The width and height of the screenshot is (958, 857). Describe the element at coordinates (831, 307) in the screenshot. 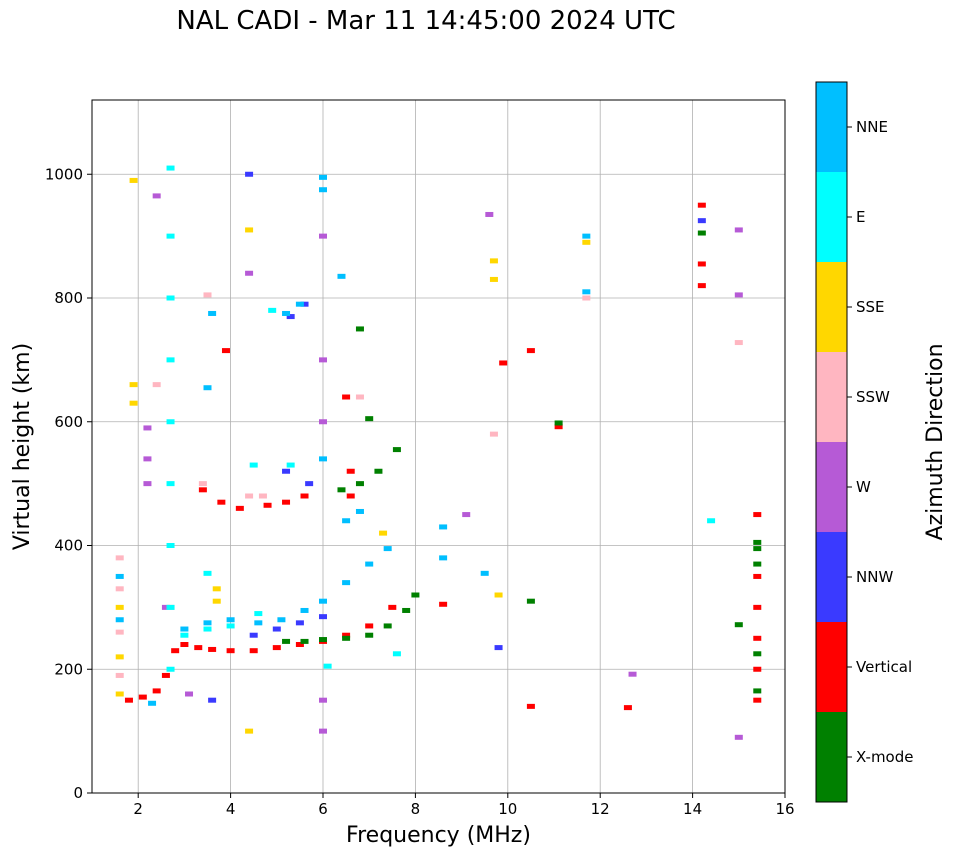

I see `colorbar-swatch-sse` at that location.